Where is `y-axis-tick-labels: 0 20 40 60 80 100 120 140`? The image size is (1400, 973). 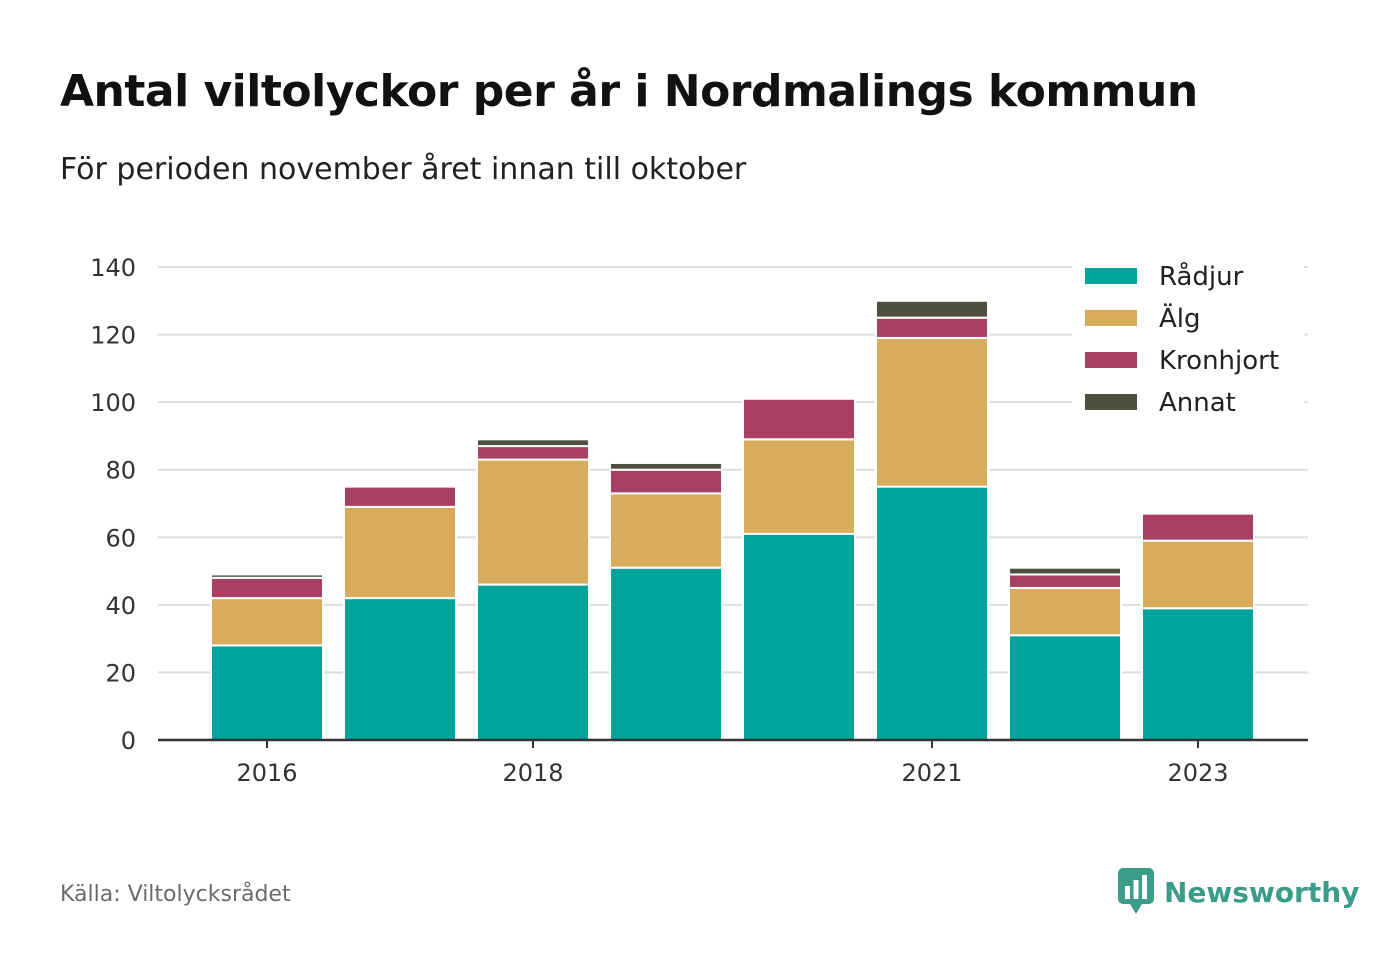 y-axis-tick-labels: 0 20 40 60 80 100 120 140 is located at coordinates (113, 504).